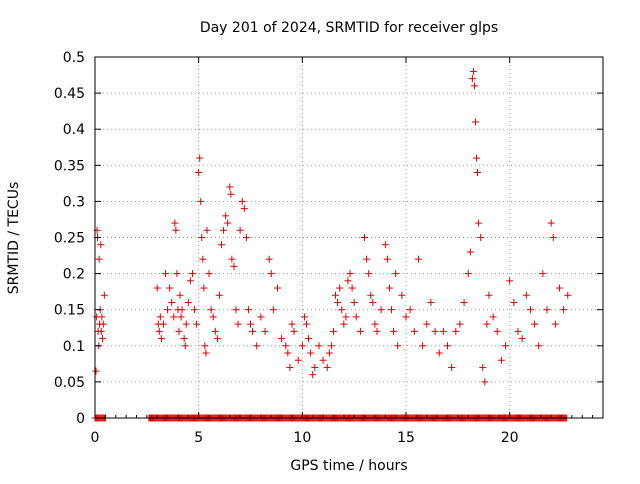 This screenshot has width=640, height=484. Describe the element at coordinates (510, 438) in the screenshot. I see `x-tick-label: 20` at that location.